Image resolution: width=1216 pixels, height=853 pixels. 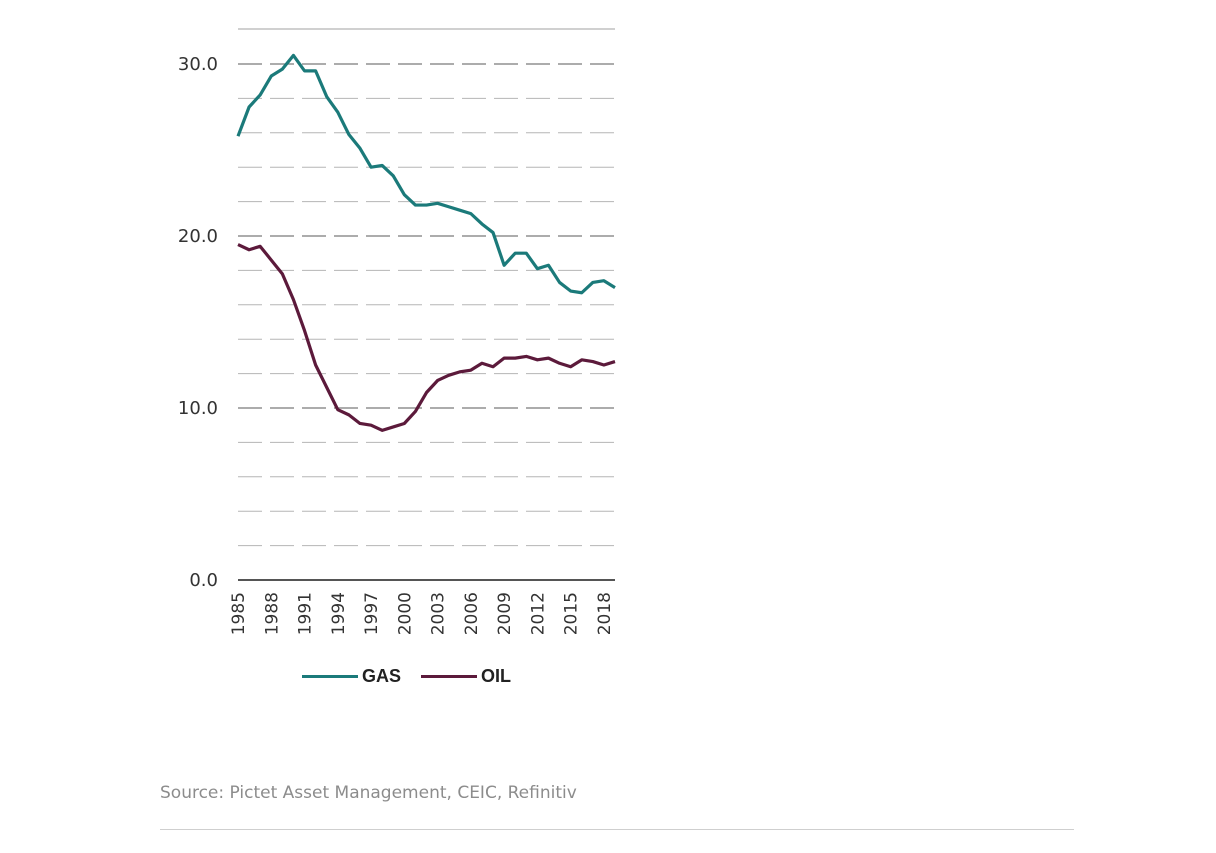 What do you see at coordinates (198, 236) in the screenshot?
I see `y-tick-label: 20.0` at bounding box center [198, 236].